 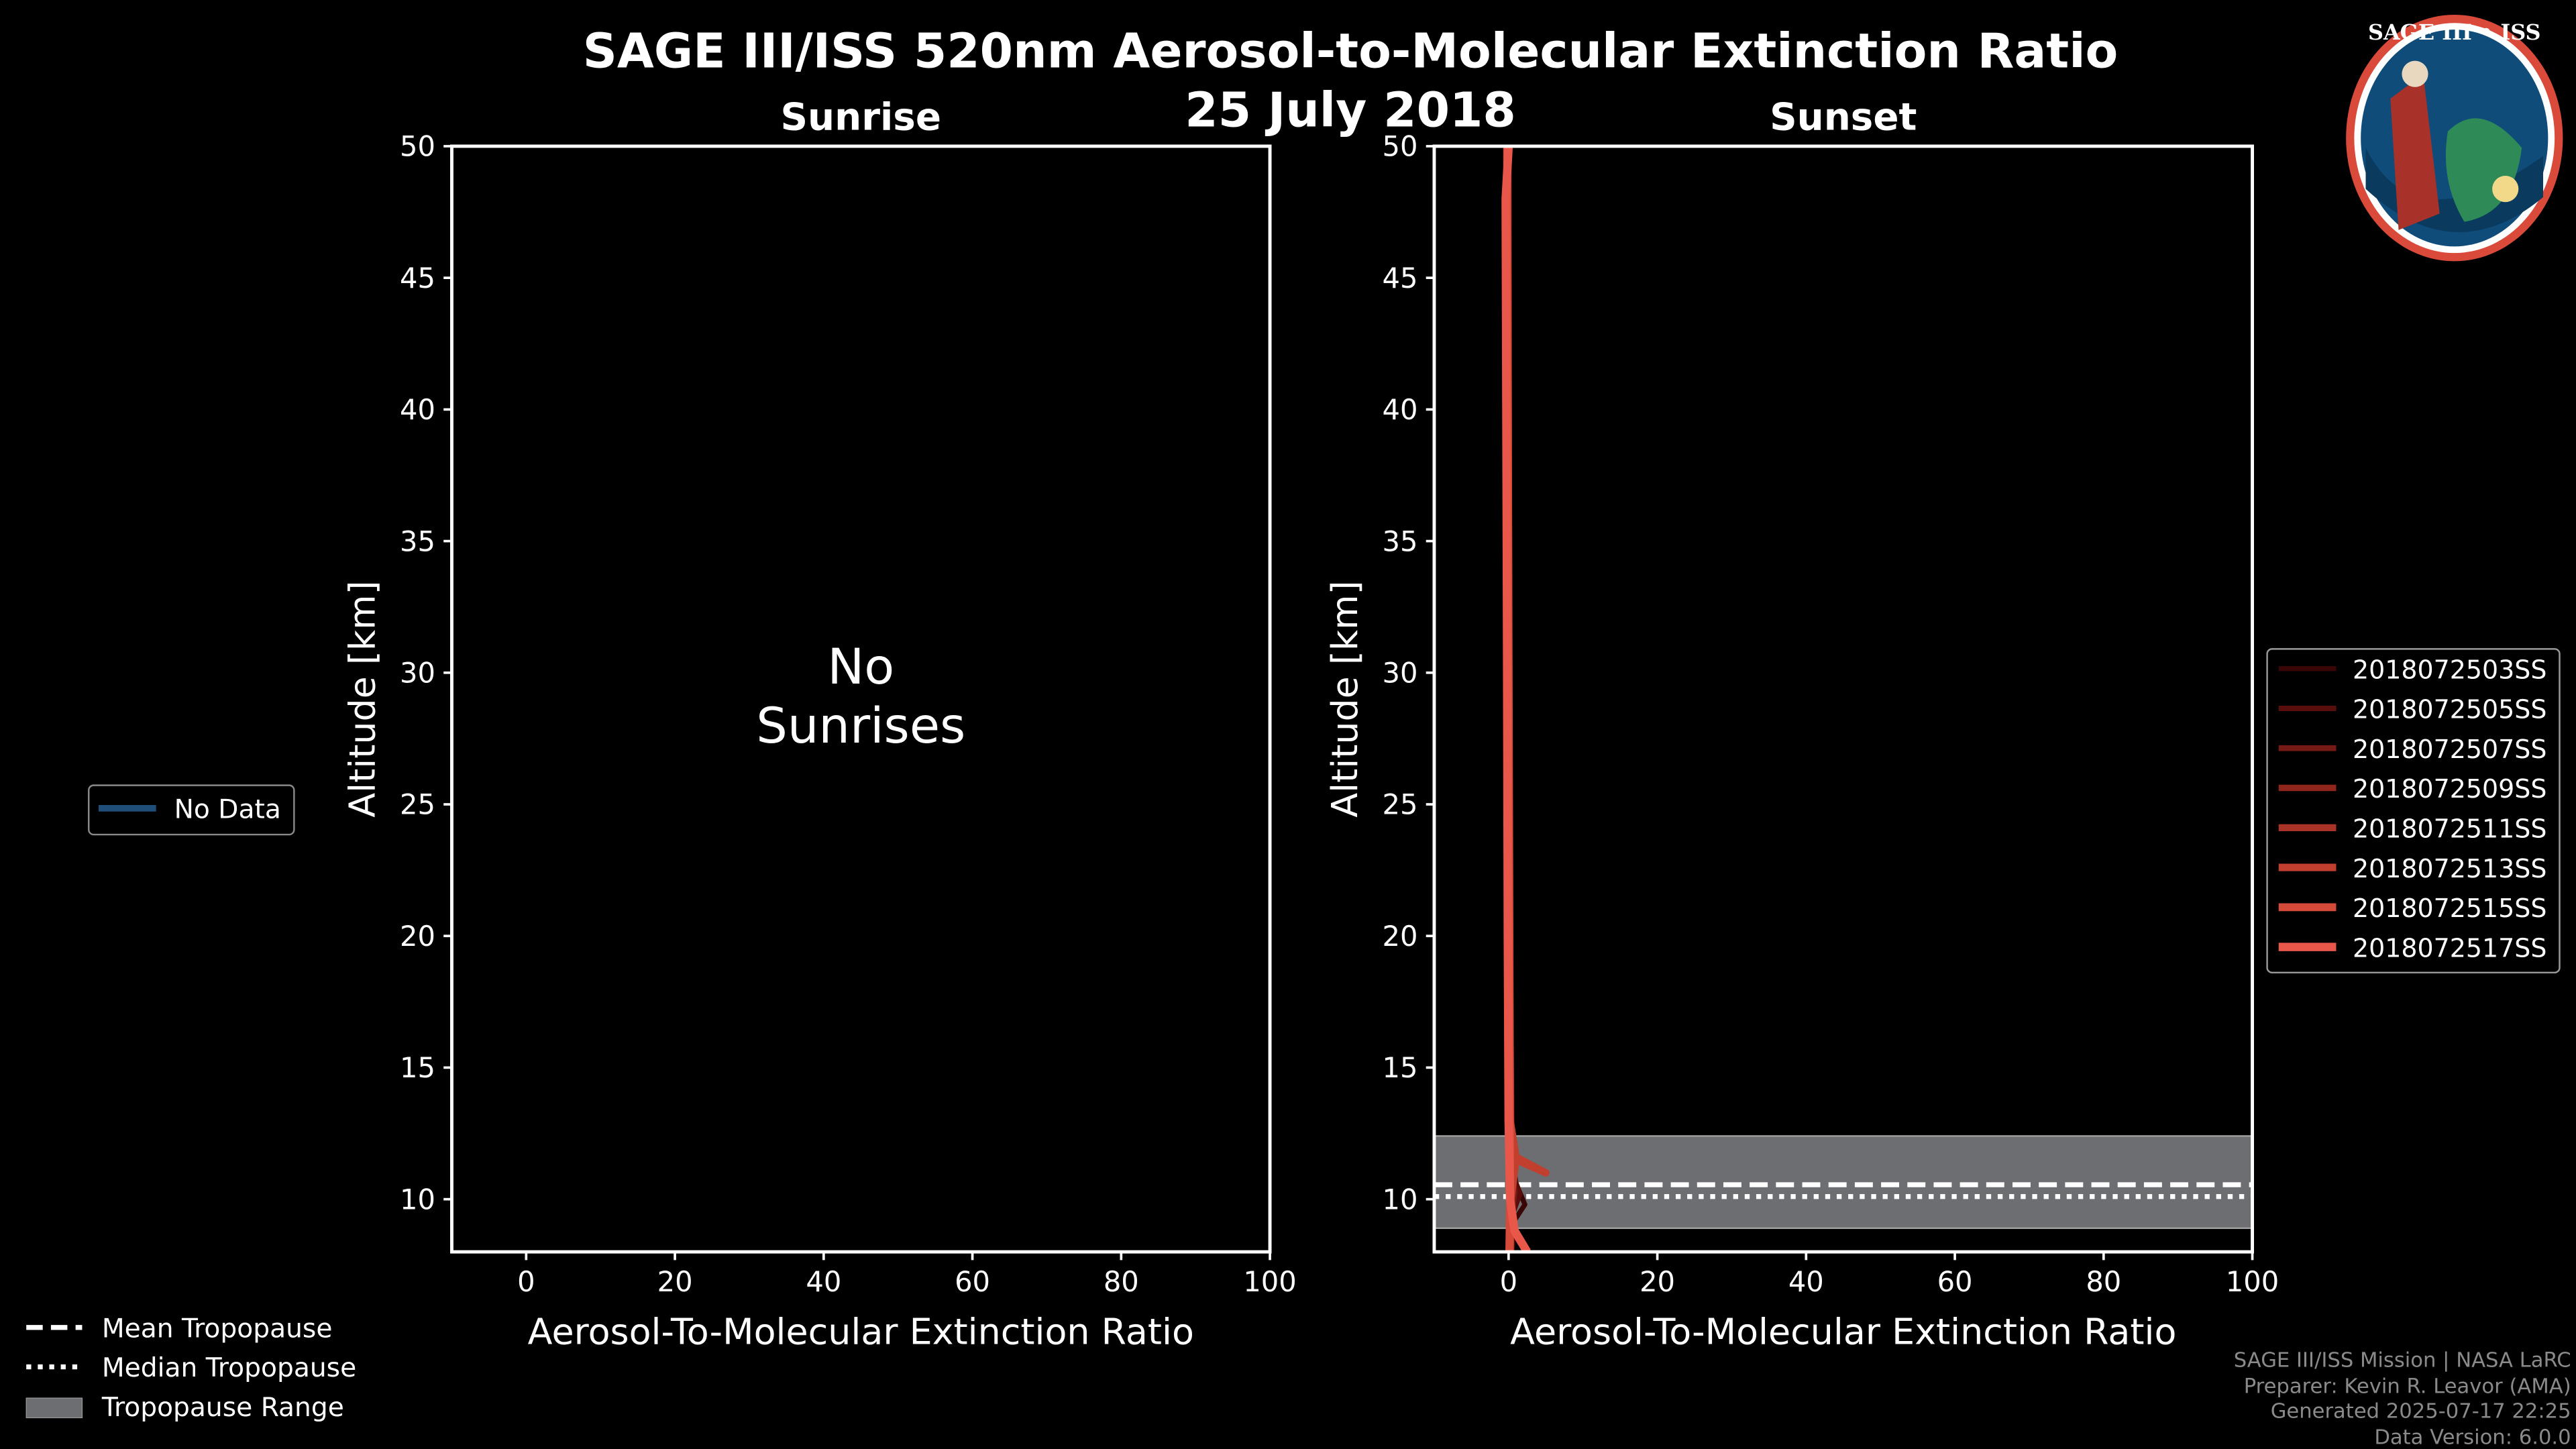 What do you see at coordinates (2450, 828) in the screenshot?
I see `legend-entry: 2018072511SS` at bounding box center [2450, 828].